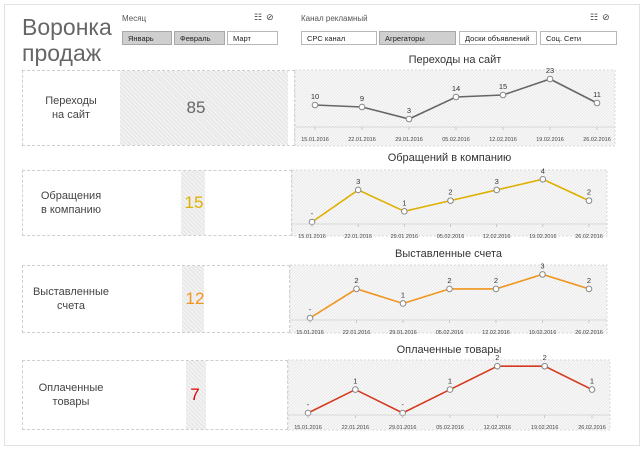 The image size is (644, 450). I want to click on kpi-value: 12, so click(195, 298).